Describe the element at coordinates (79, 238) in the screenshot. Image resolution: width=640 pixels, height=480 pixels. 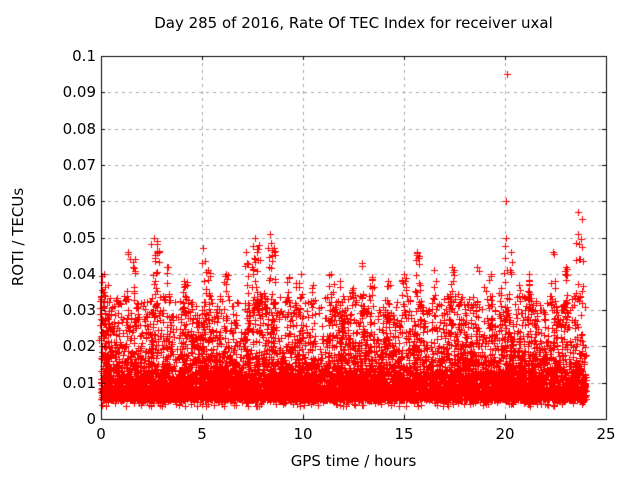
I see `y-tick-label: 0.05` at that location.